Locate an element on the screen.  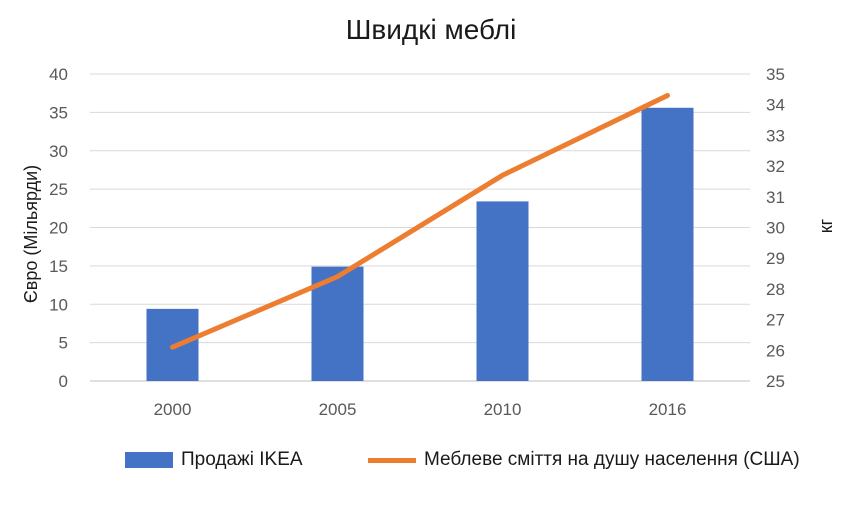
y-tick-label-left: 20 is located at coordinates (58, 228).